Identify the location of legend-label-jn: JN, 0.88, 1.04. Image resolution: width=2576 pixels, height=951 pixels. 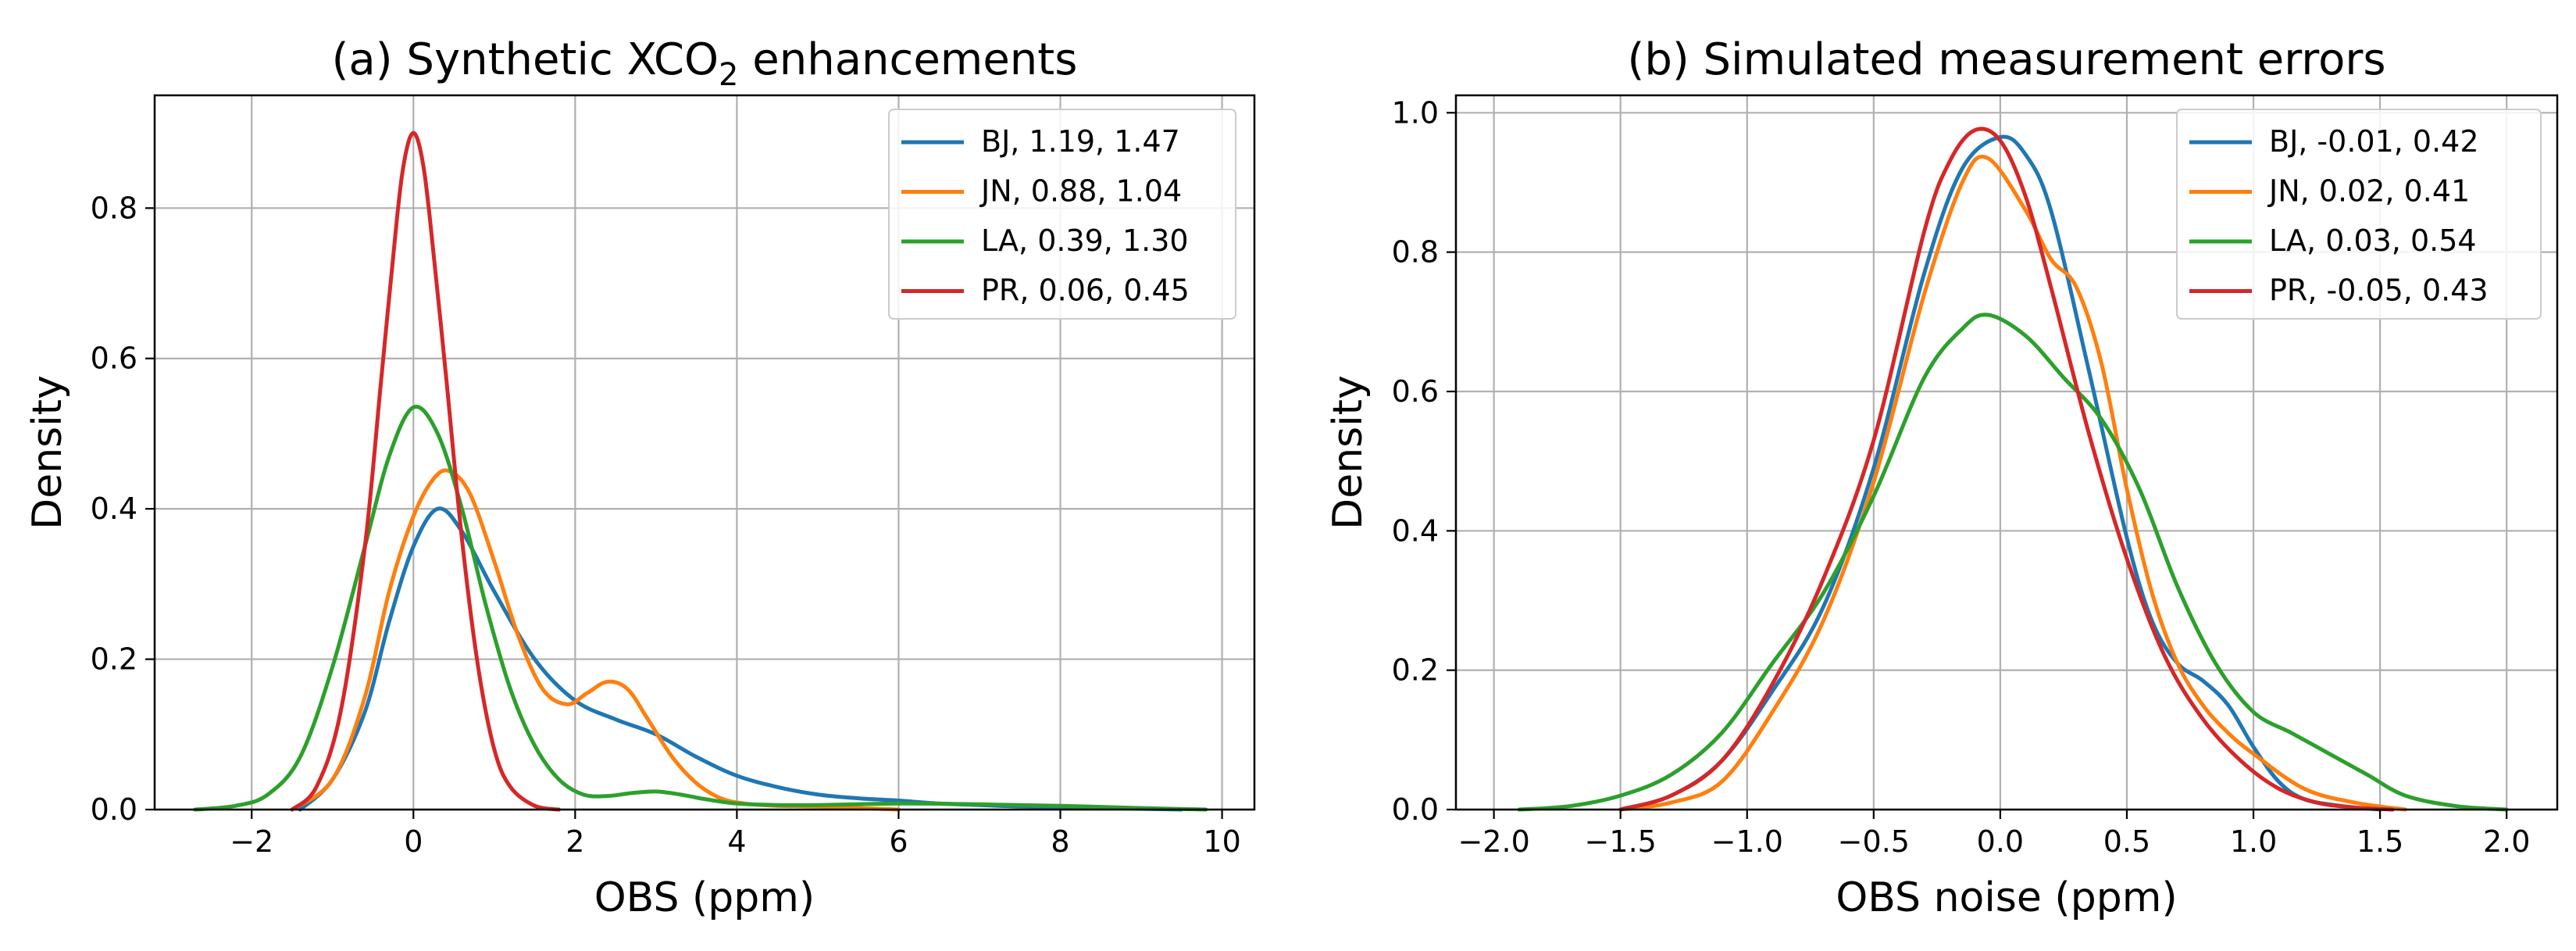
(1080, 192).